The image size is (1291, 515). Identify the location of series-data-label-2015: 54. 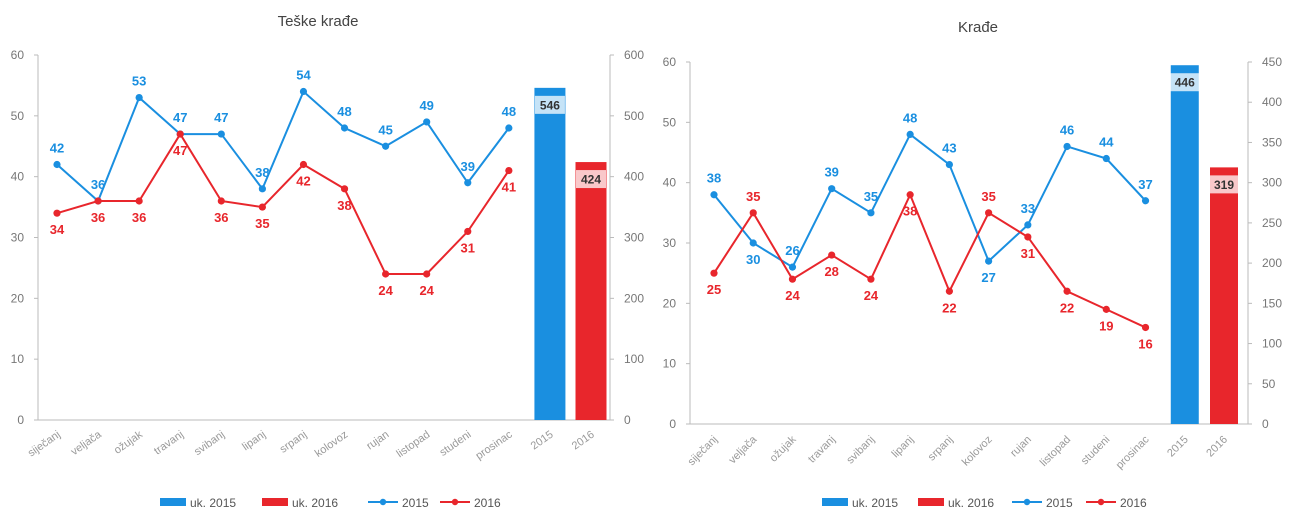
(303, 75).